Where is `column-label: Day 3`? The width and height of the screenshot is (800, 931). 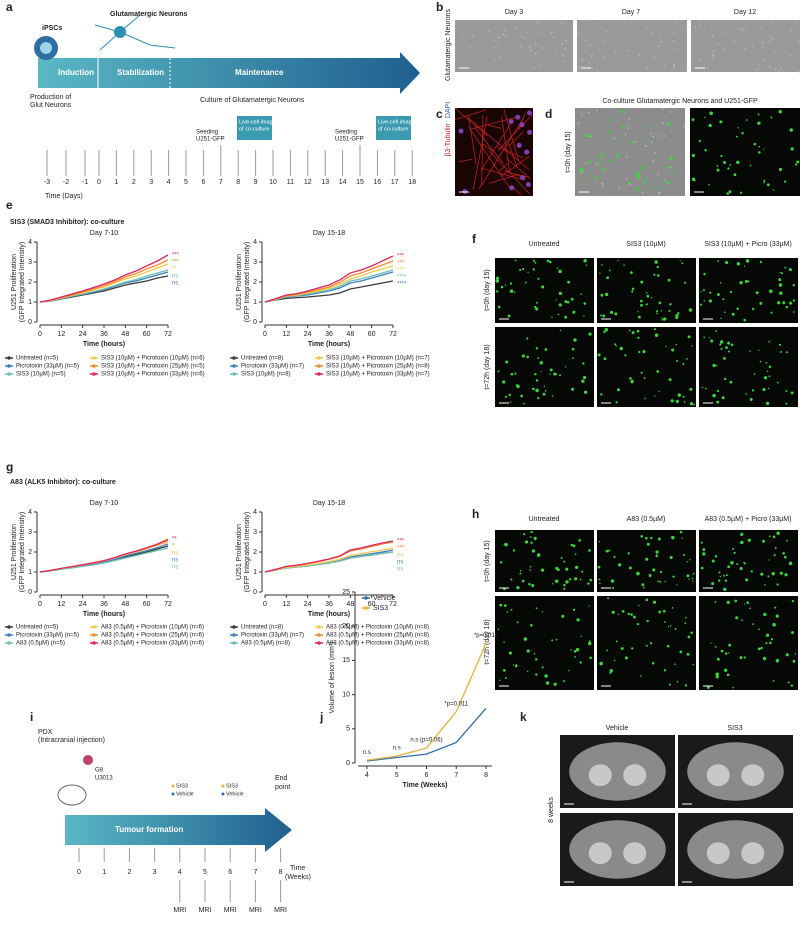
column-label: Day 3 is located at coordinates (514, 12).